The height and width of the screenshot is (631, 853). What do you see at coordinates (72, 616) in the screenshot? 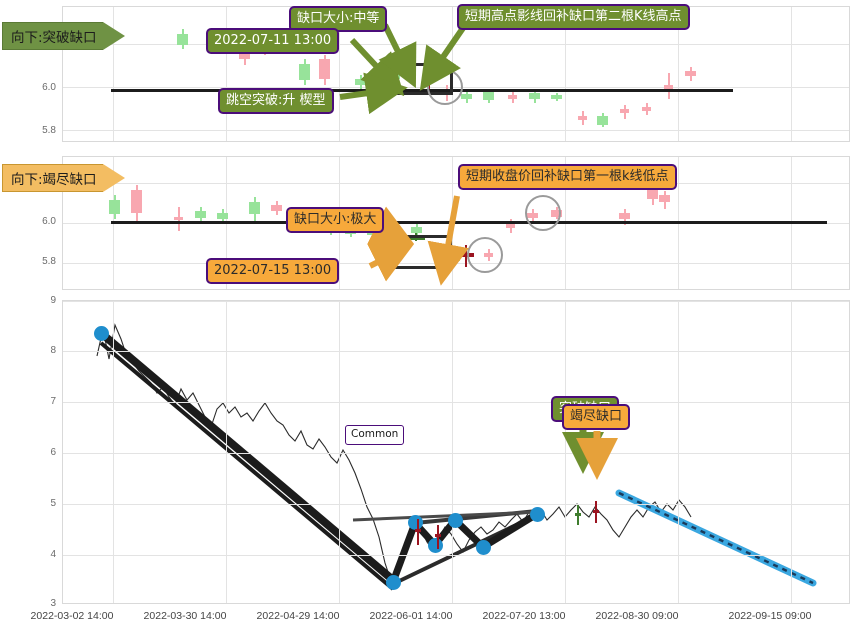
I see `x-tick-label: 2022-03-02 14:00` at bounding box center [72, 616].